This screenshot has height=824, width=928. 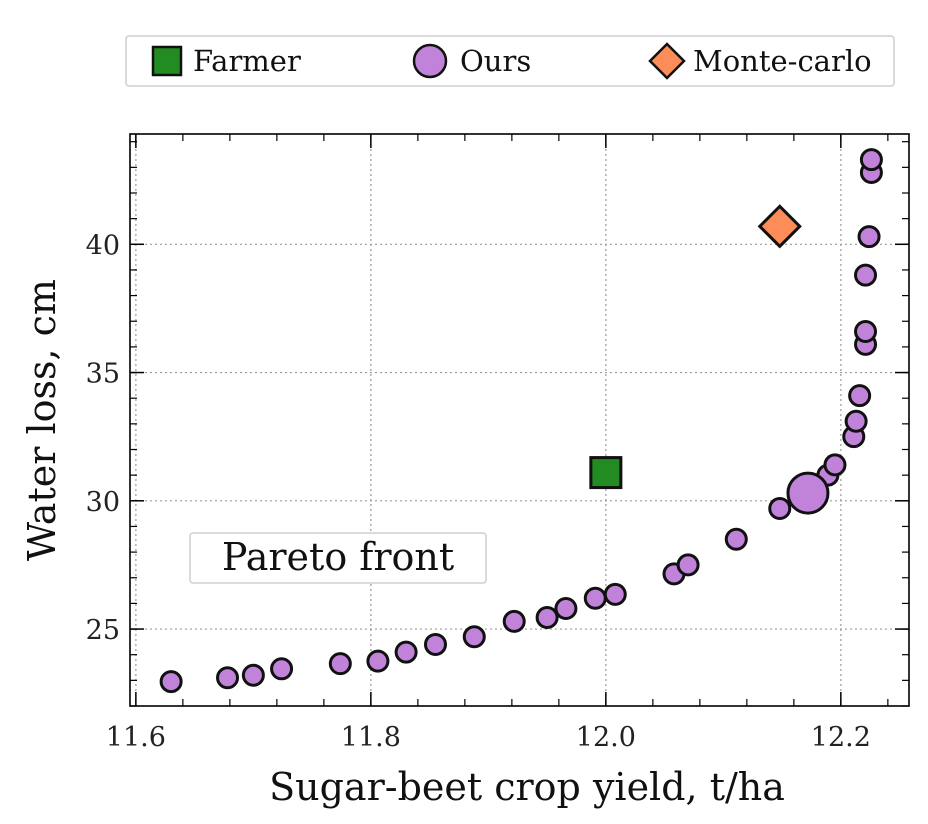 What do you see at coordinates (136, 737) in the screenshot?
I see `x-tick-label: 11.6` at bounding box center [136, 737].